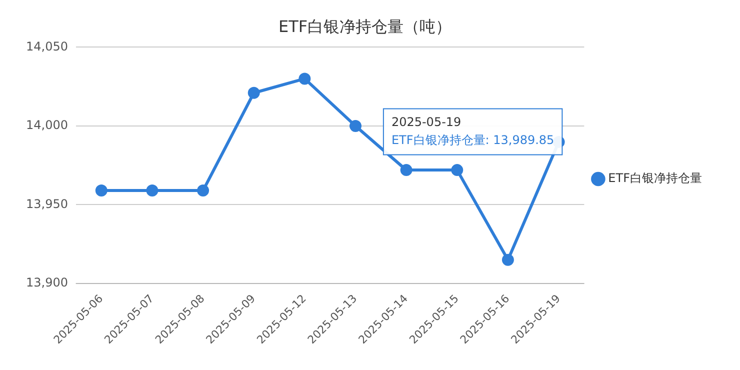 Image resolution: width=740 pixels, height=370 pixels. What do you see at coordinates (426, 121) in the screenshot?
I see `annotation: 2025-05-19` at bounding box center [426, 121].